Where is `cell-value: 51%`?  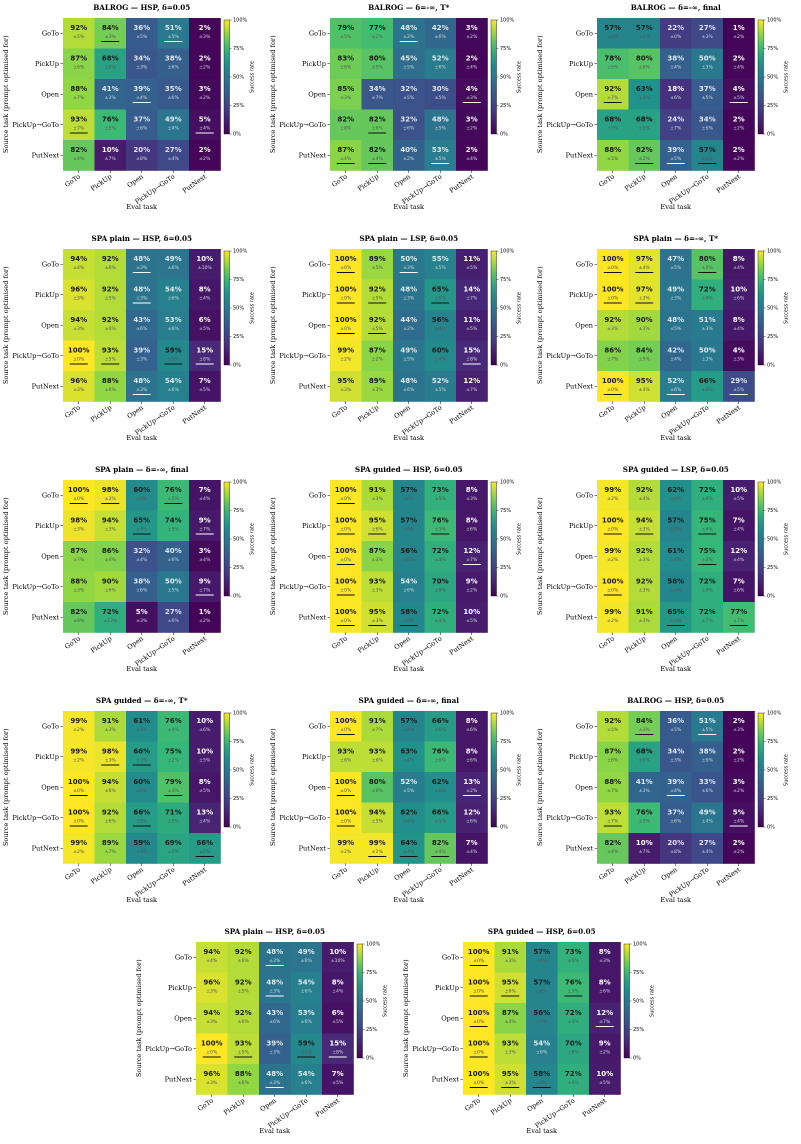
cell-value: 51% is located at coordinates (173, 28).